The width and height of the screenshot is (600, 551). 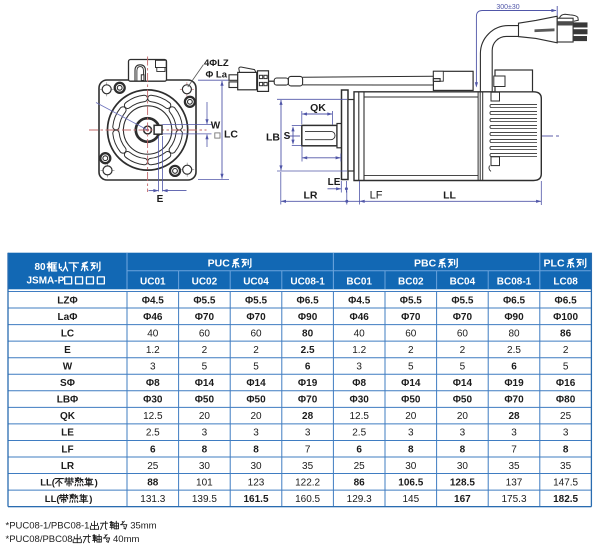 What do you see at coordinates (153, 482) in the screenshot?
I see `svg-text: 88` at bounding box center [153, 482].